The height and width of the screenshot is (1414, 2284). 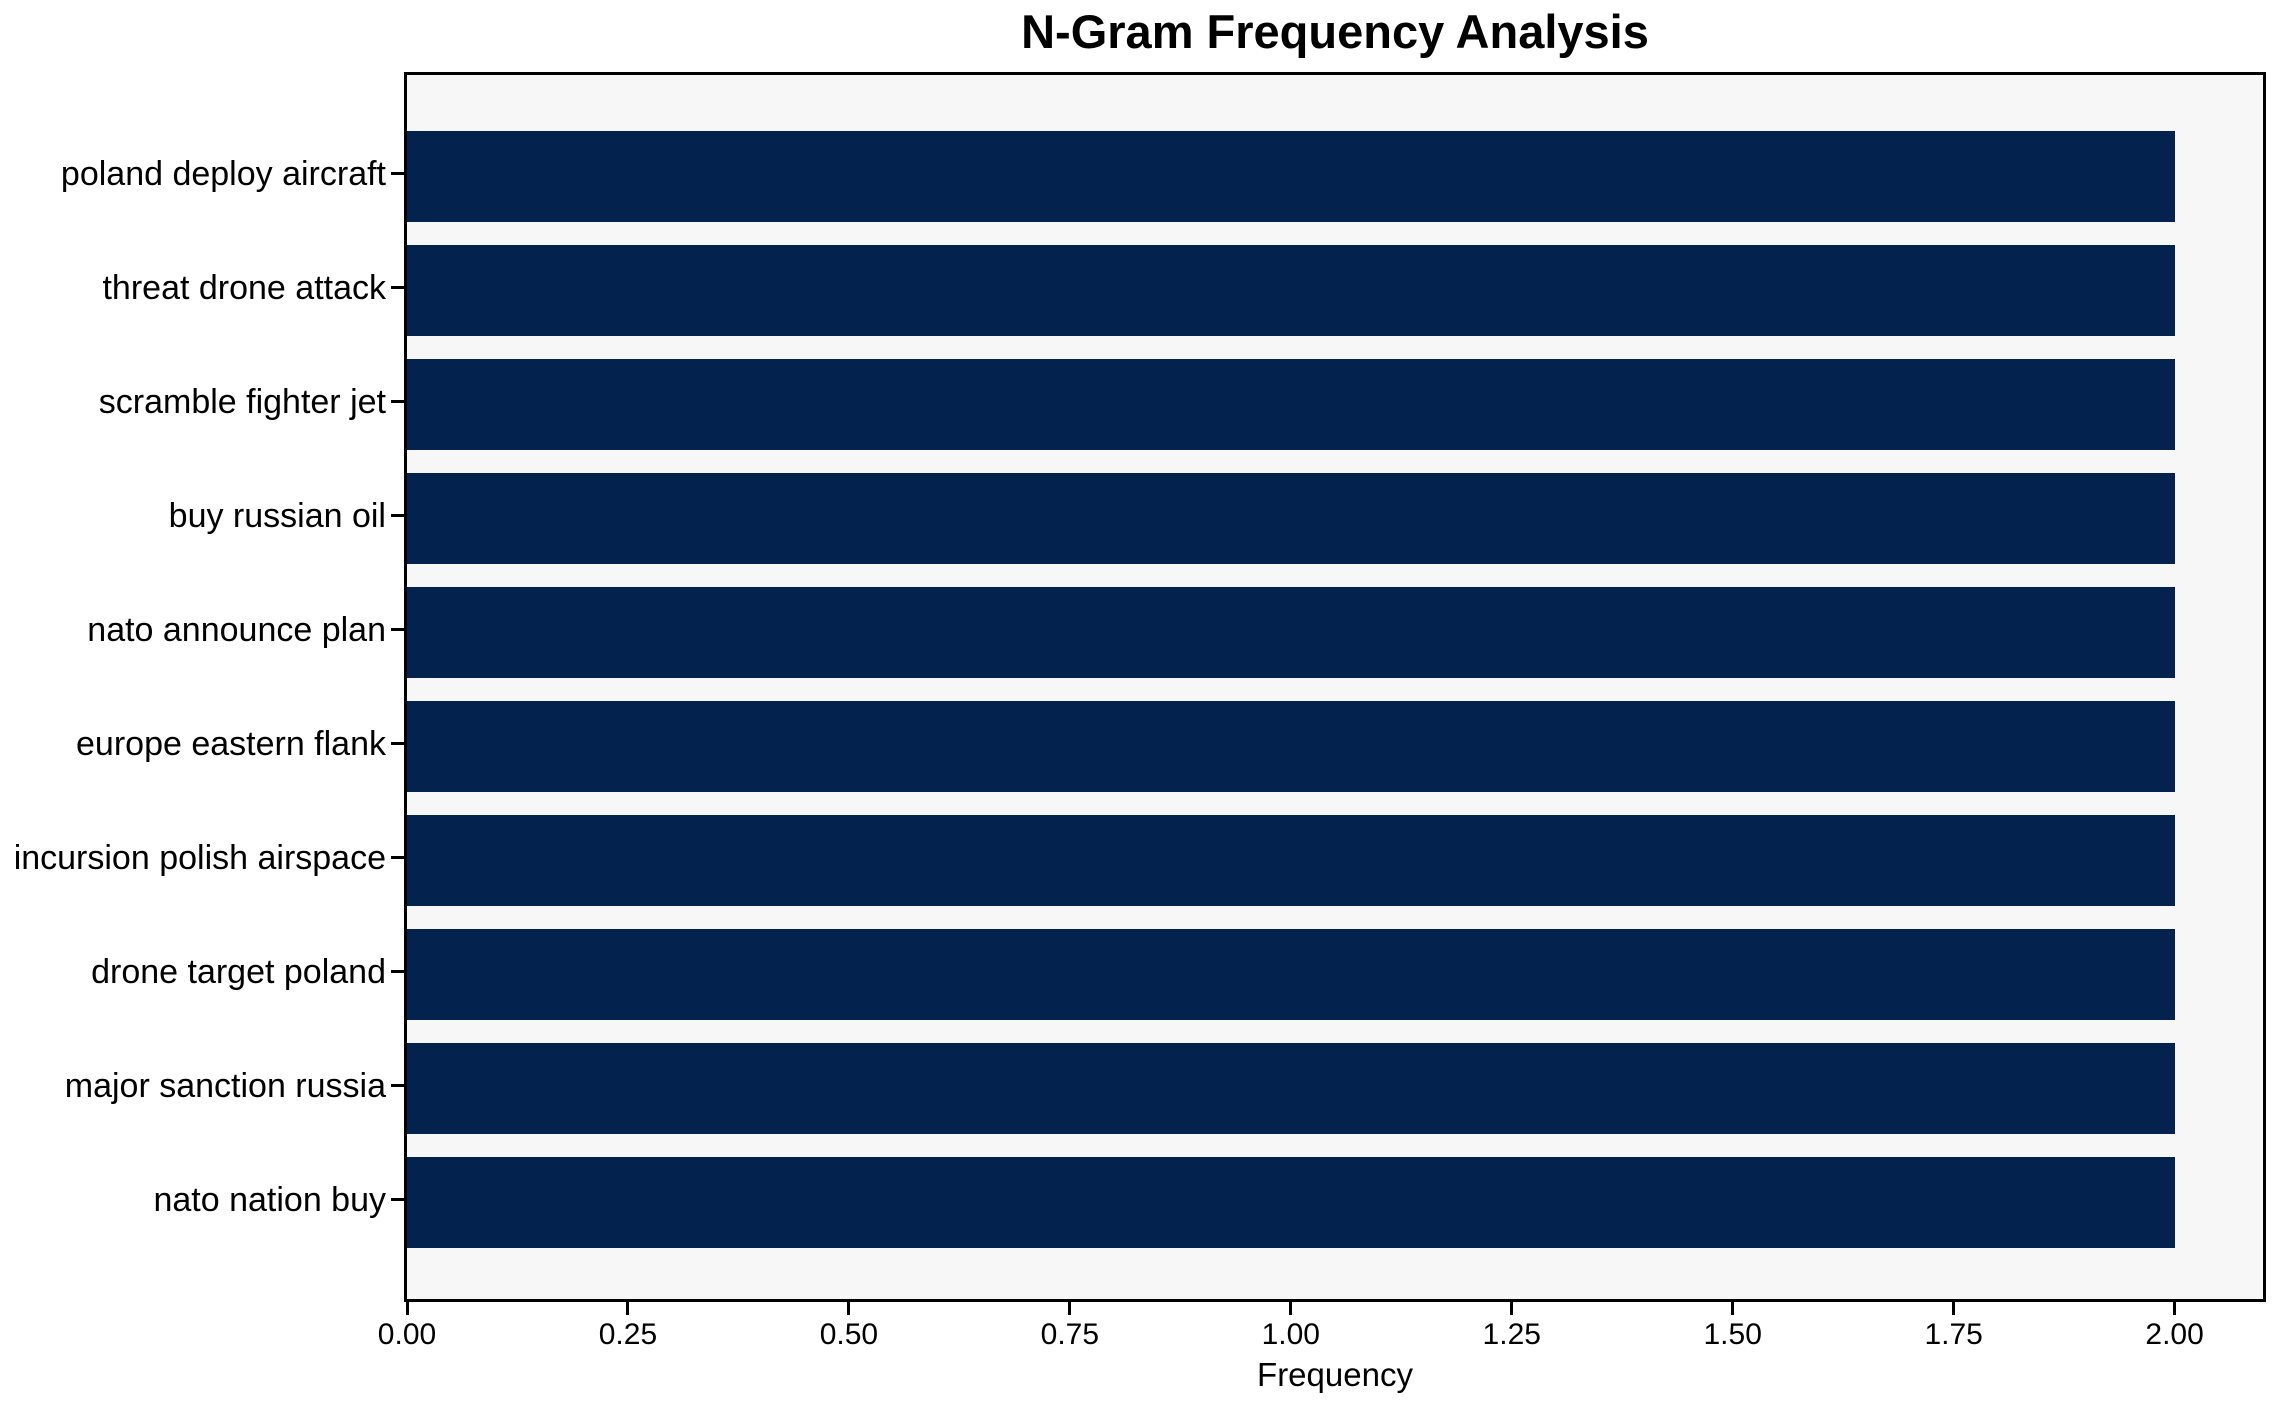 I want to click on y-tick-label: incursion polish airspace, so click(x=199, y=857).